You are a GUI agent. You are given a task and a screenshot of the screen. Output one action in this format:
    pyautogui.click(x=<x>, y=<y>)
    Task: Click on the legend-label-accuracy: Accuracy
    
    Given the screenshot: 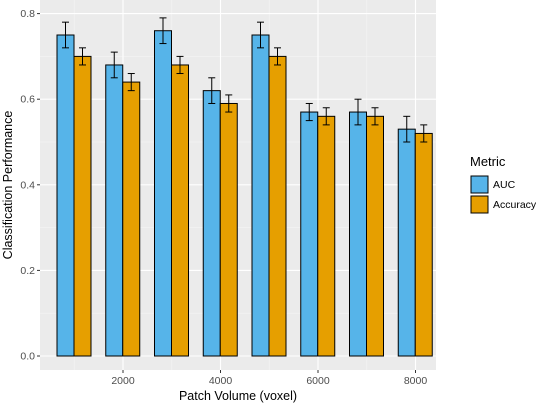 What is the action you would take?
    pyautogui.click(x=514, y=205)
    